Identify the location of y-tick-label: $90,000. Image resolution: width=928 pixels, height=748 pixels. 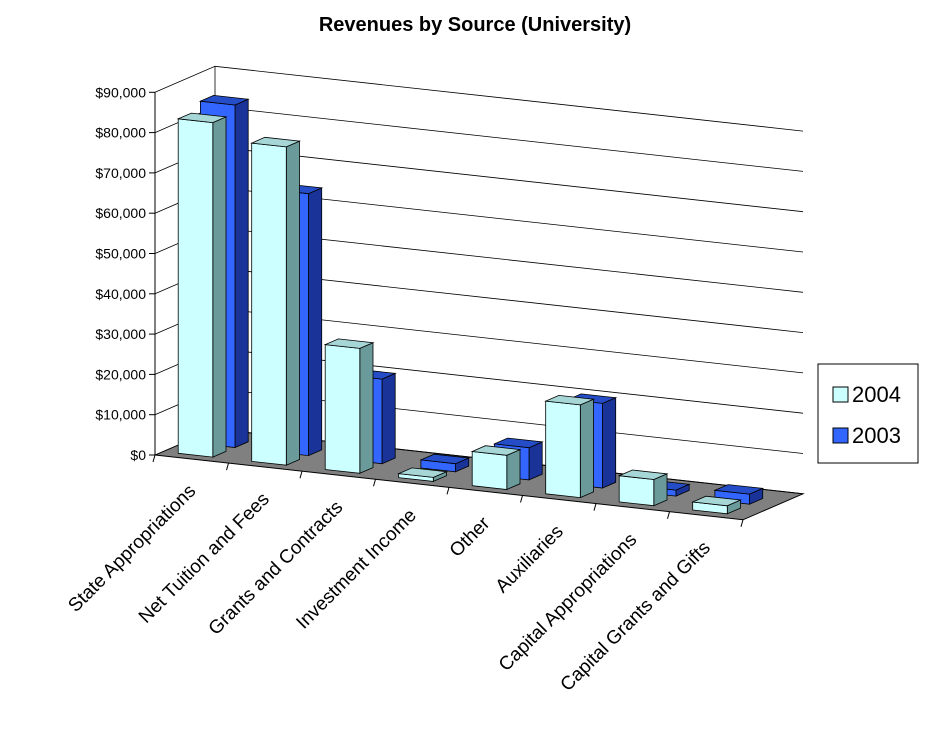
(120, 92).